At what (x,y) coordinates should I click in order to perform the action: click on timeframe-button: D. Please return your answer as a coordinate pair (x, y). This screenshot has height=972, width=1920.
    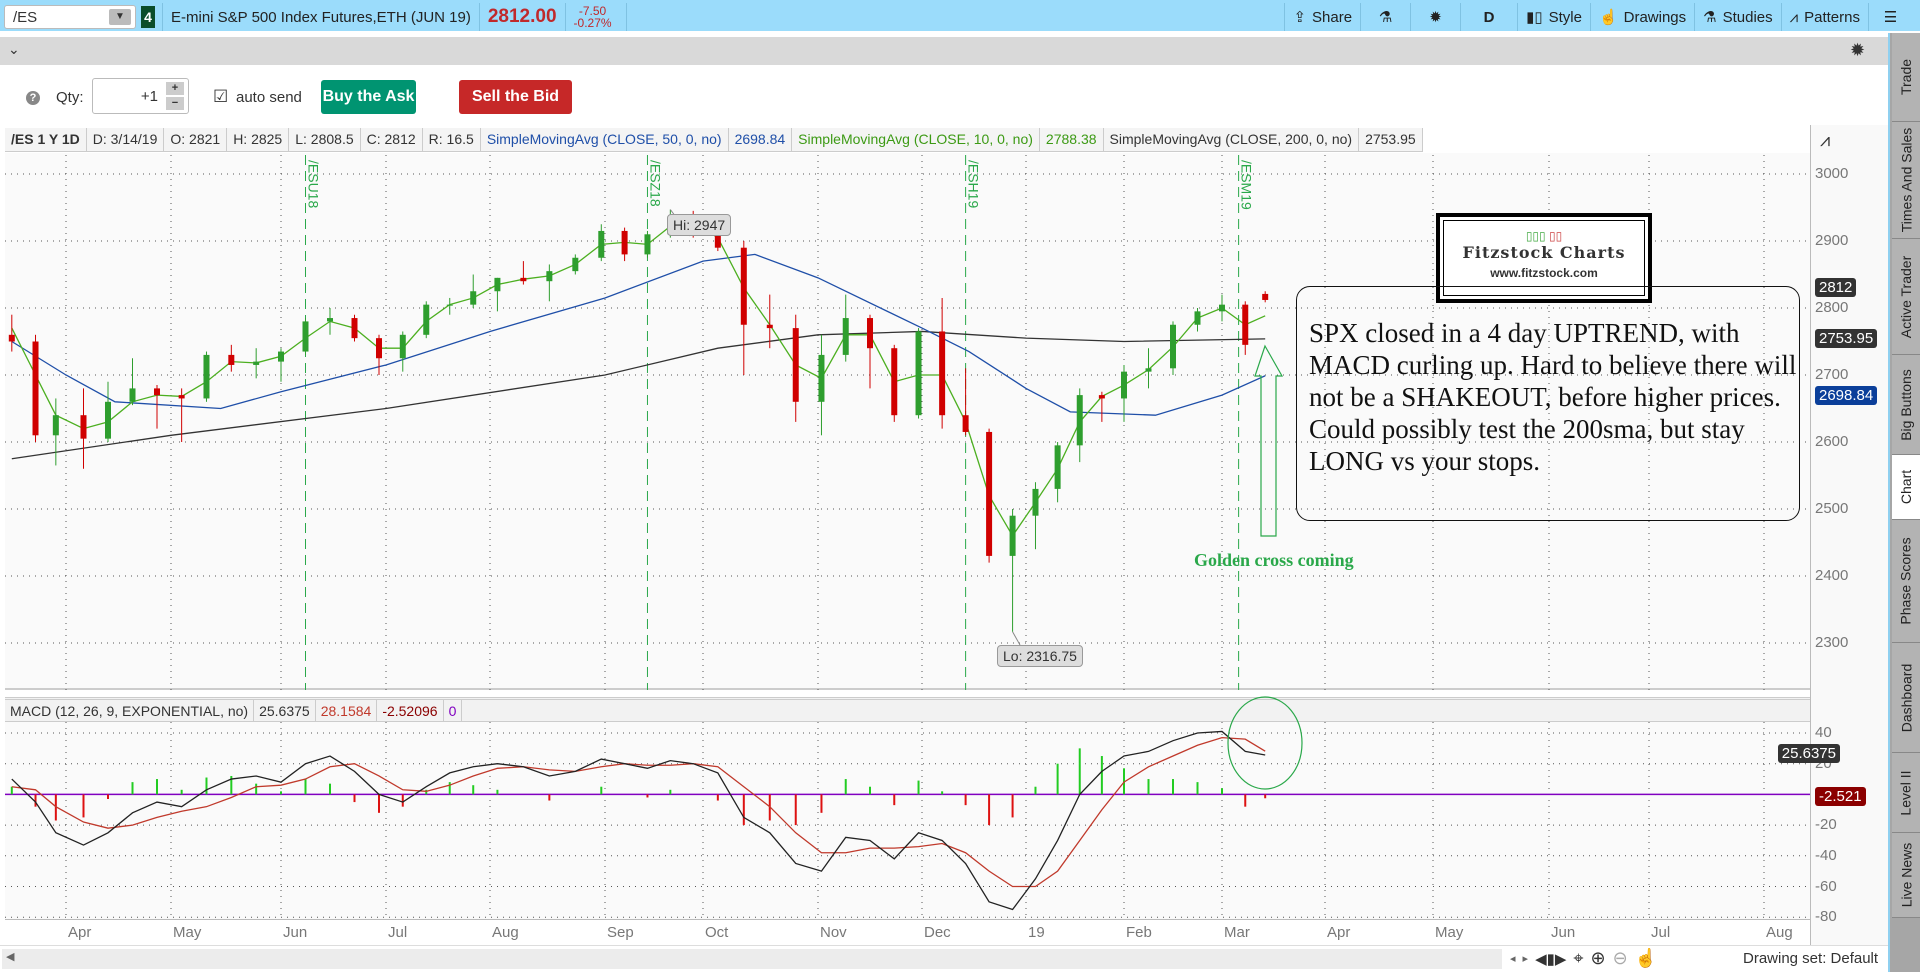
    Looking at the image, I should click on (1488, 17).